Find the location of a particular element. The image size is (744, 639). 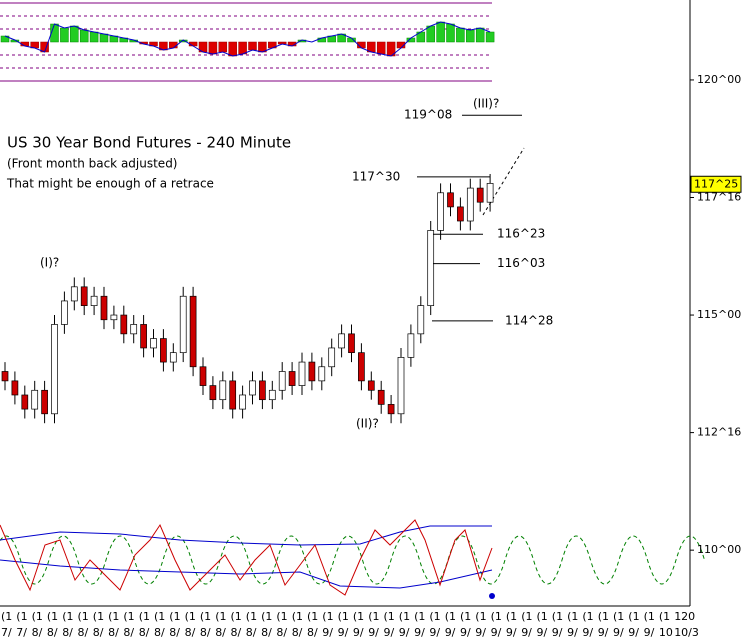

level-label: 119^08 is located at coordinates (428, 115).